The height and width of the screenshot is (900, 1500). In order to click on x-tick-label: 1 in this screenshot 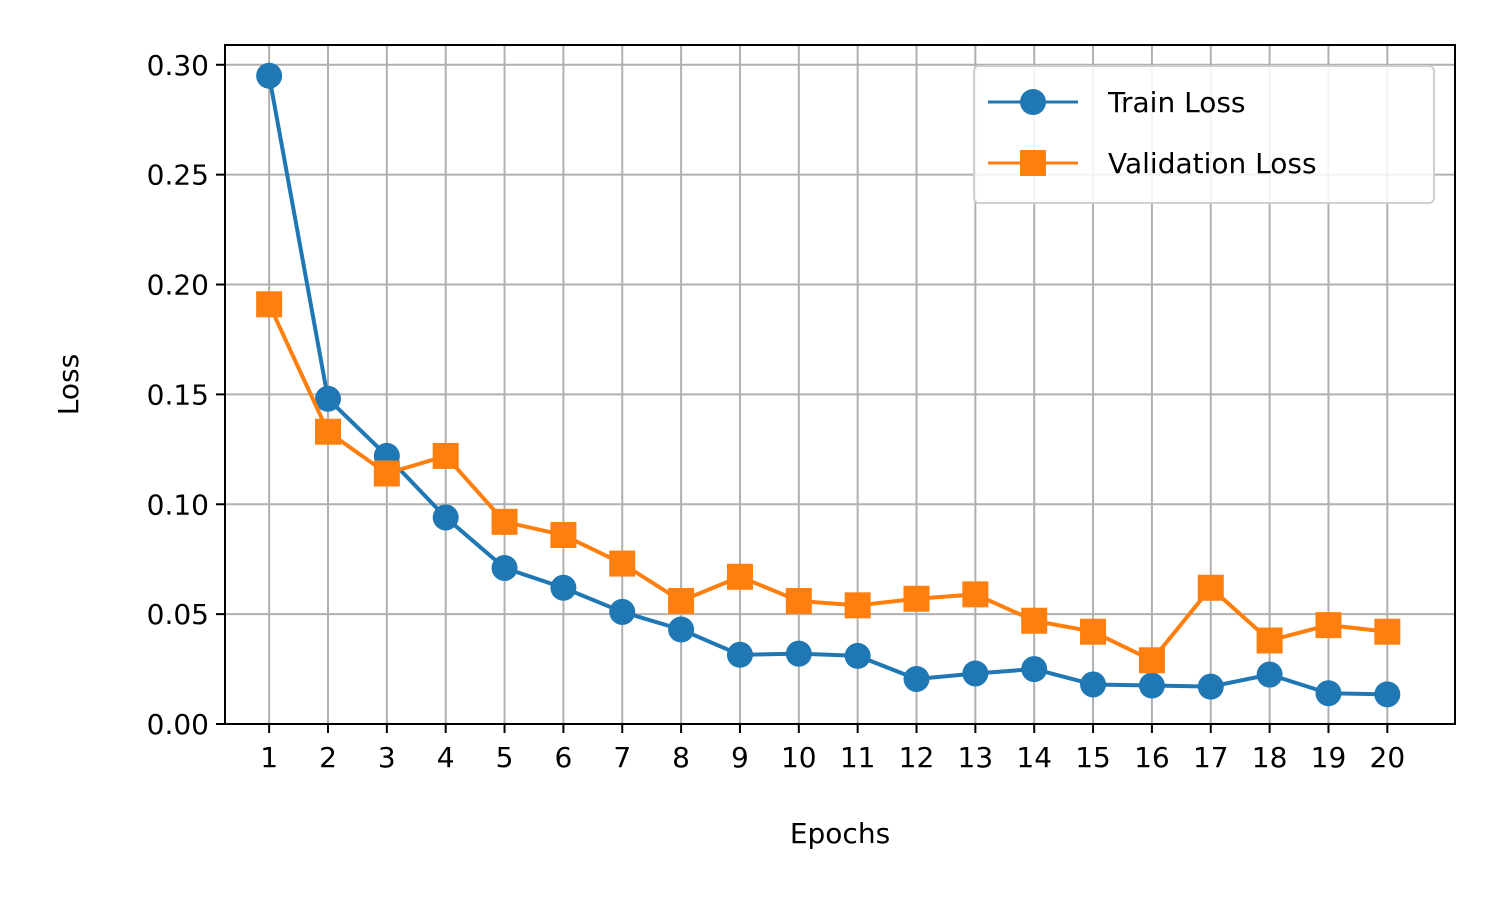, I will do `click(269, 757)`.